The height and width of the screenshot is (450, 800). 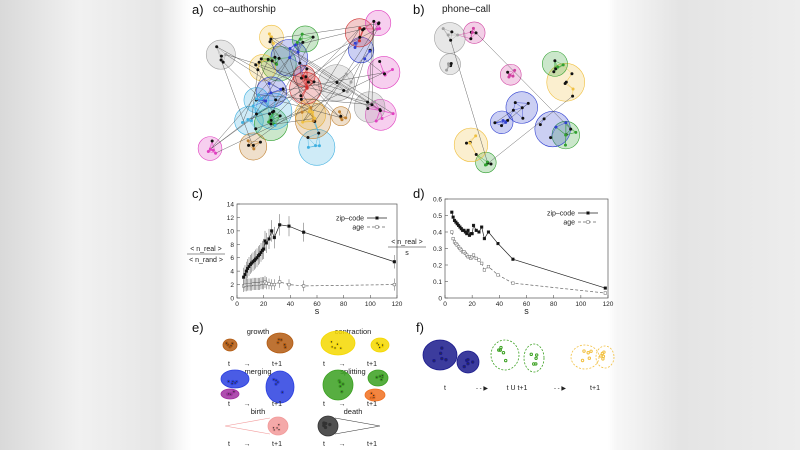 What do you see at coordinates (280, 343) in the screenshot?
I see `community-t1` at bounding box center [280, 343].